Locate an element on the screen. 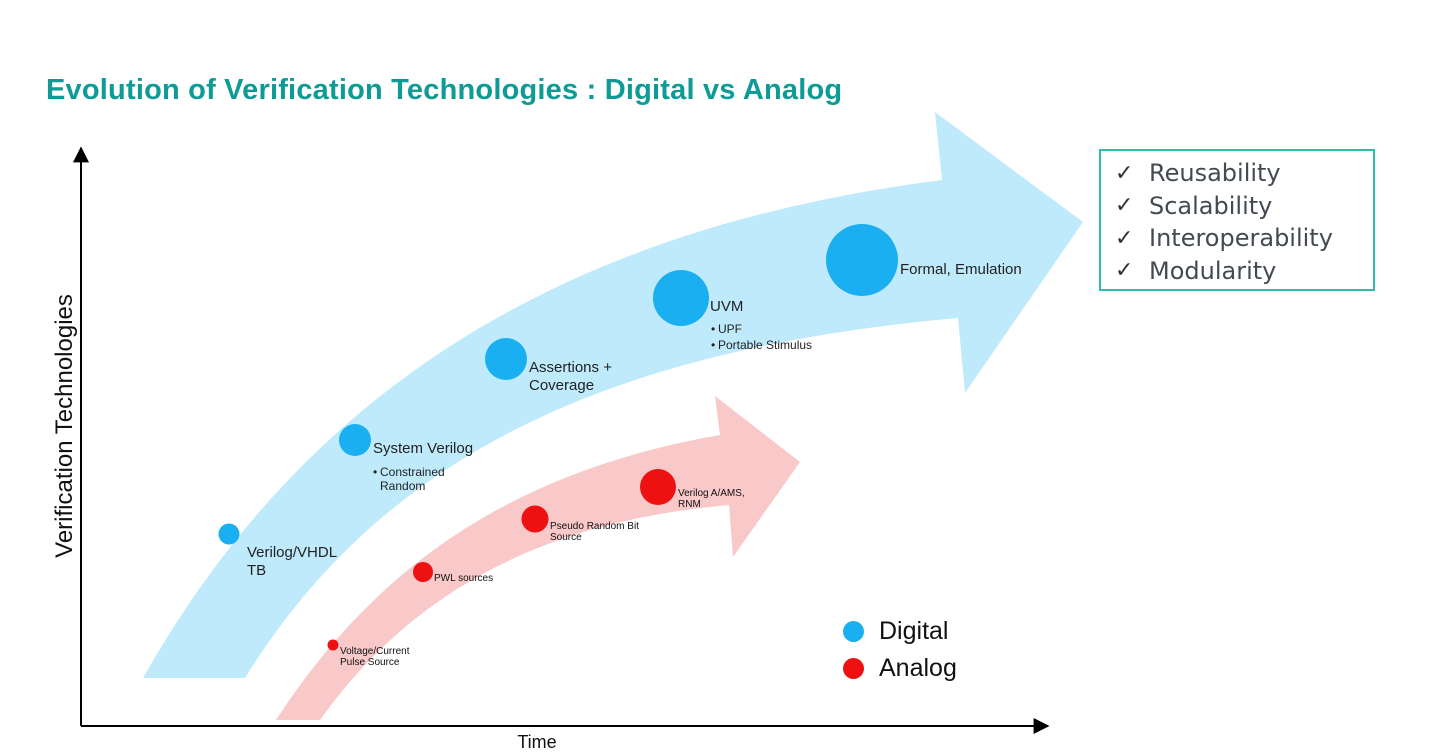 Image resolution: width=1445 pixels, height=755 pixels. digital-milestone-label: Formal, Emulation is located at coordinates (961, 269).